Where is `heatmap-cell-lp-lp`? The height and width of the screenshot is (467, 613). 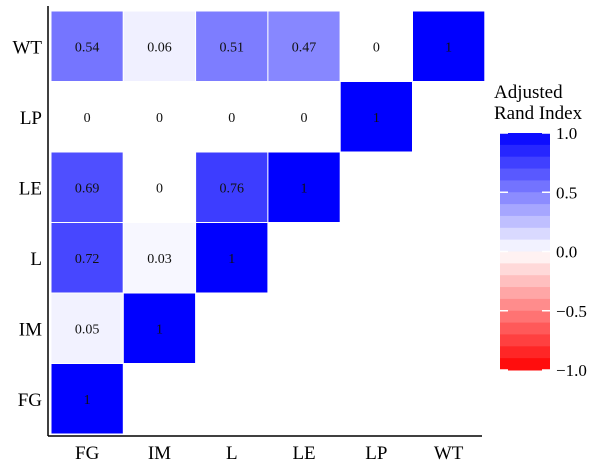
heatmap-cell-lp-lp is located at coordinates (376, 117).